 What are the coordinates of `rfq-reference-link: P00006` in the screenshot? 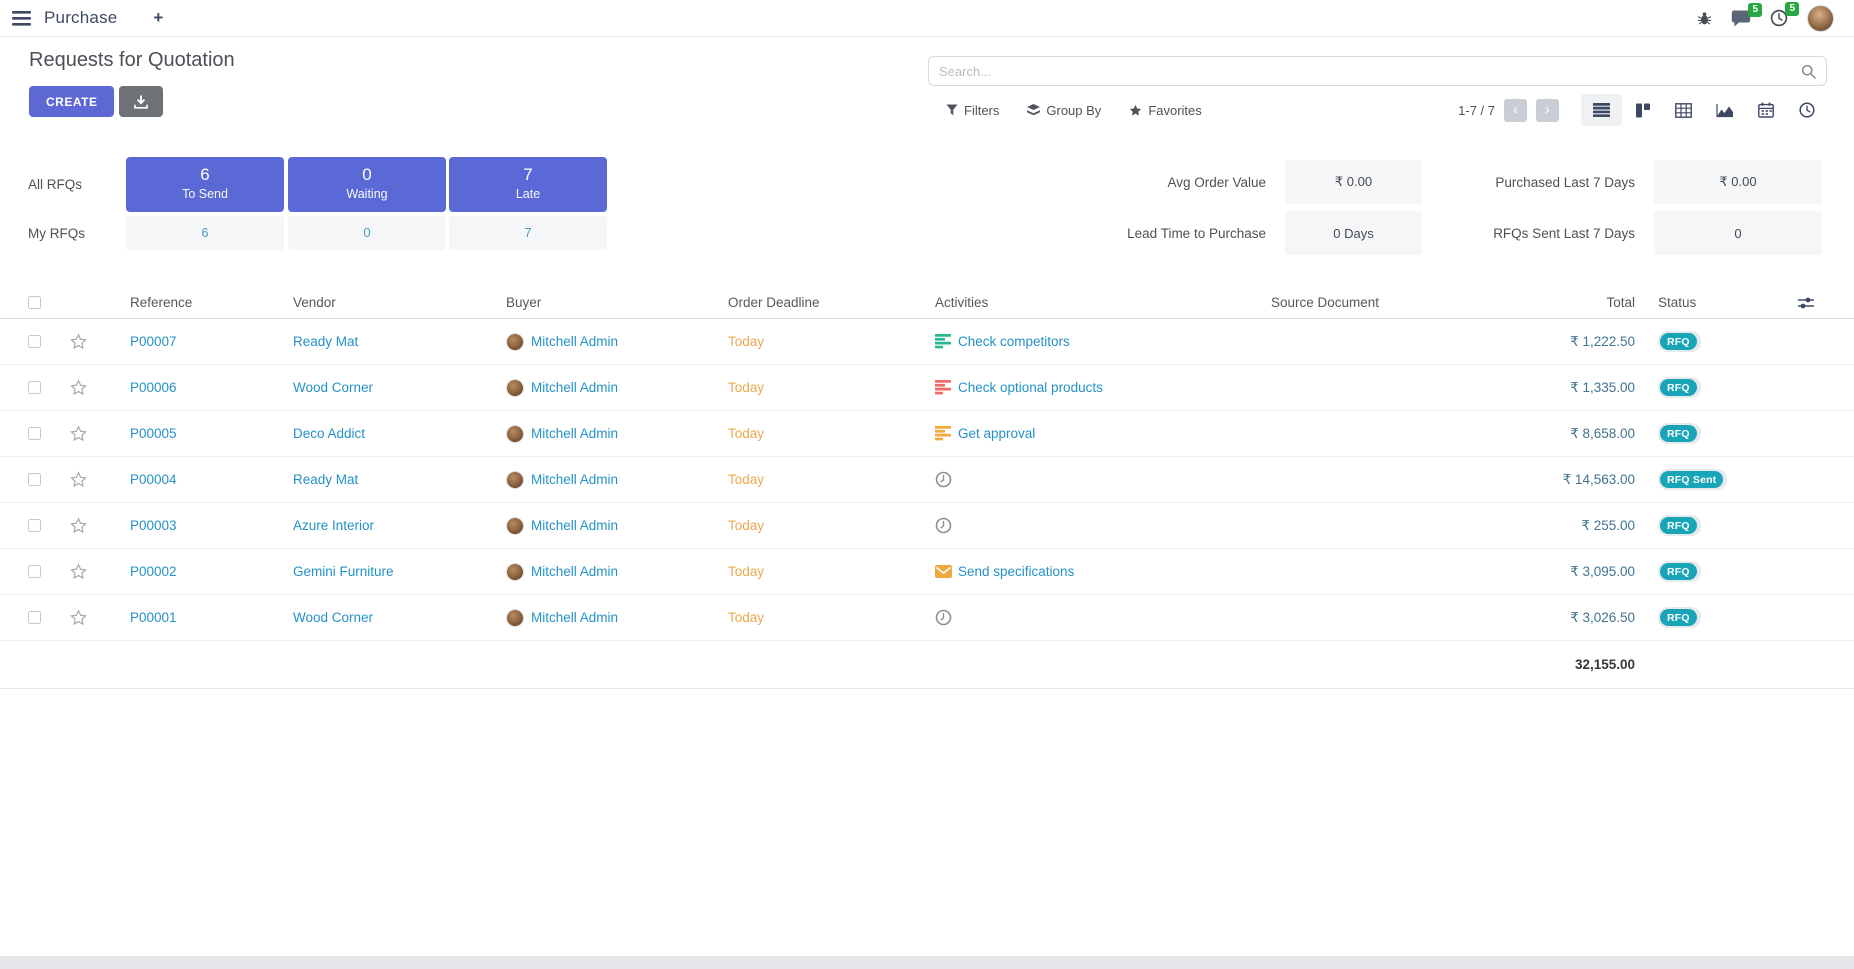 It's located at (153, 387).